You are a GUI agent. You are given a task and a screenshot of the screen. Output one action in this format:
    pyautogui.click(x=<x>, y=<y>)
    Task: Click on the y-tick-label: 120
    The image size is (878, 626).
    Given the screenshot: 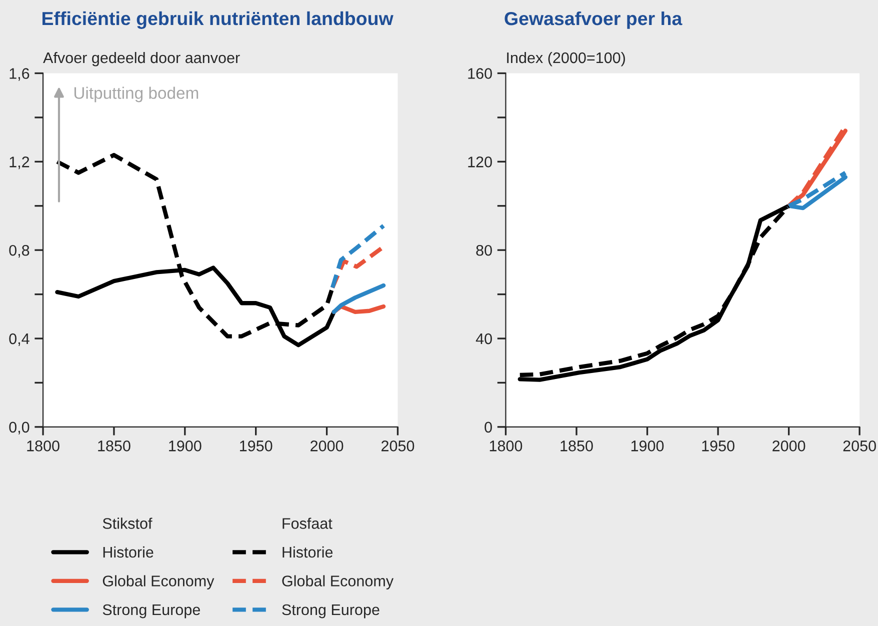 What is the action you would take?
    pyautogui.click(x=480, y=162)
    